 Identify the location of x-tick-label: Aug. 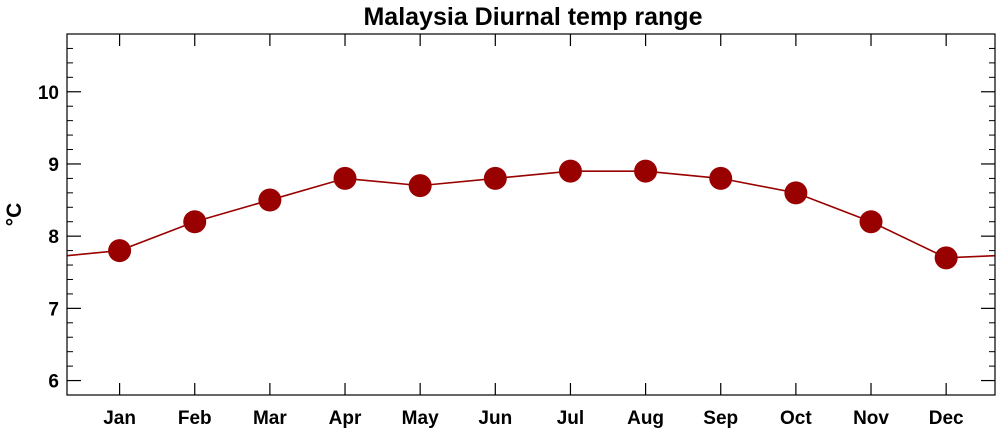
(645, 418).